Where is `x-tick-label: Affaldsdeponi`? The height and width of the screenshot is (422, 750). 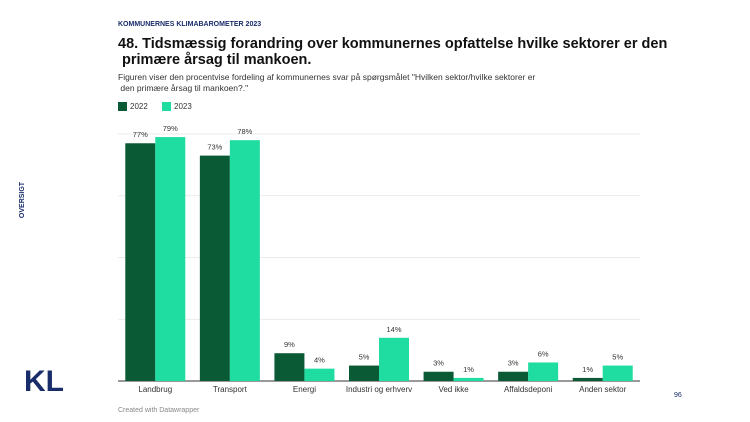
x-tick-label: Affaldsdeponi is located at coordinates (528, 389).